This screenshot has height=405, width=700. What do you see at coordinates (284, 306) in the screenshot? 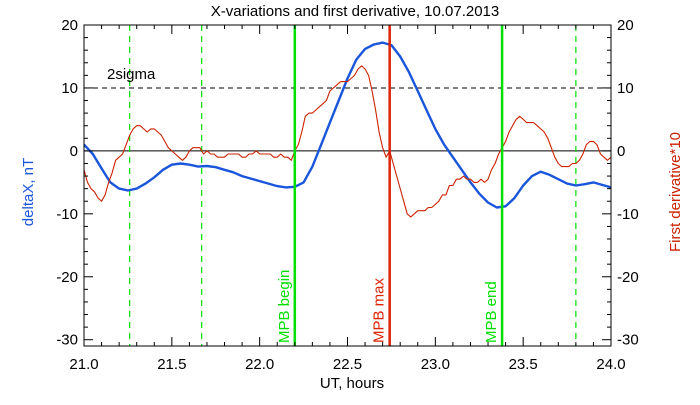
I see `marker-label-mpb-begin: MPB begin` at bounding box center [284, 306].